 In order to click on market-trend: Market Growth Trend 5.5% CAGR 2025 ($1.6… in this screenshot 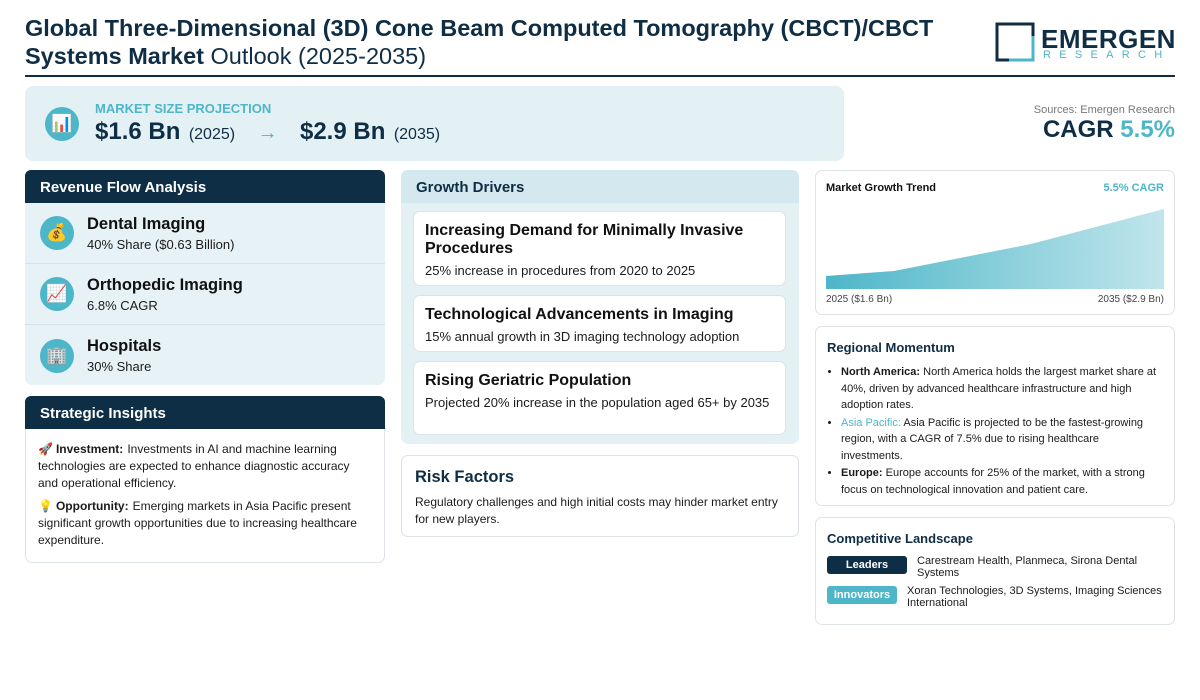, I will do `click(995, 242)`.